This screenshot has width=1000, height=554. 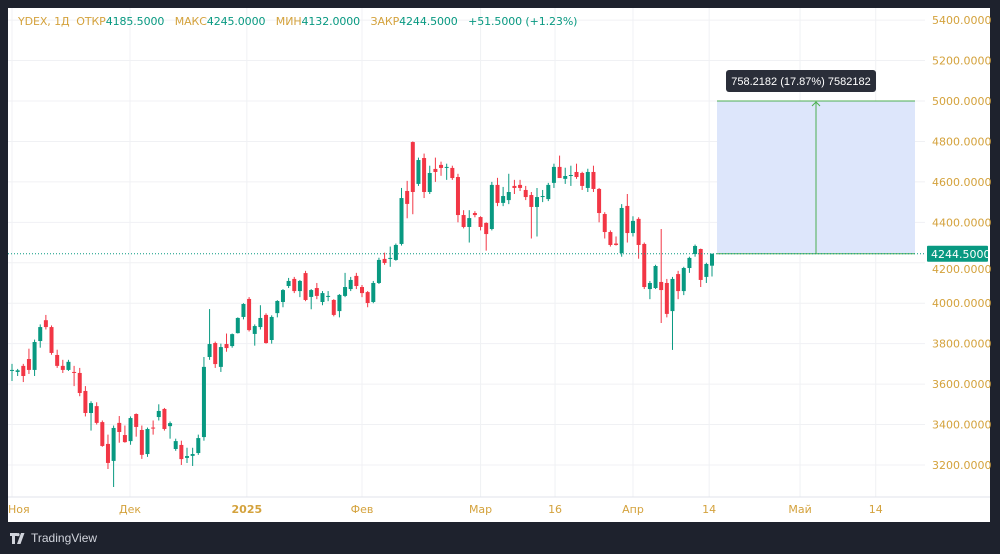 What do you see at coordinates (53, 538) in the screenshot?
I see `tradingview-logo: TradingView` at bounding box center [53, 538].